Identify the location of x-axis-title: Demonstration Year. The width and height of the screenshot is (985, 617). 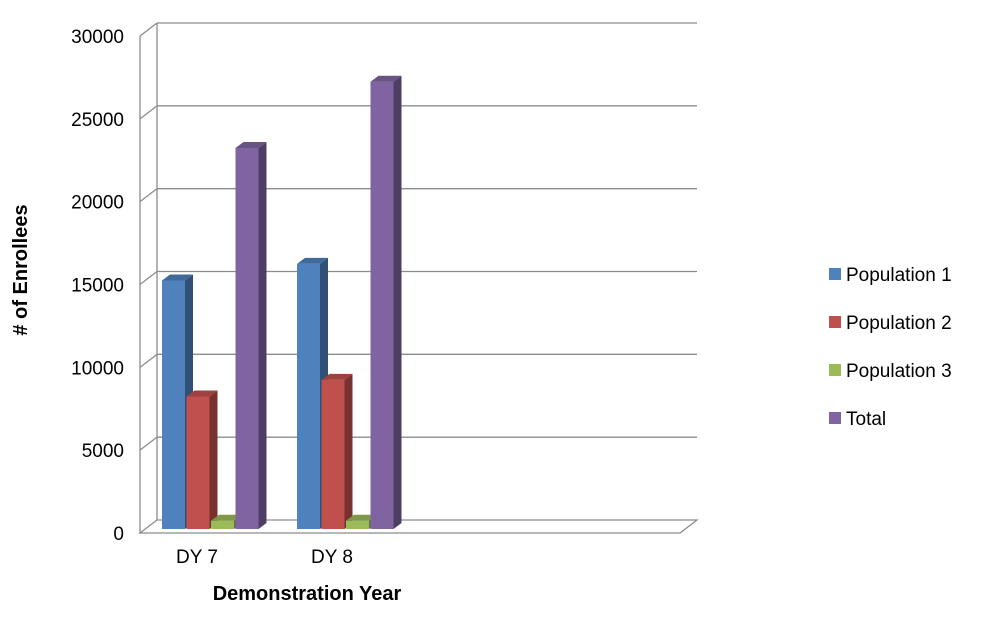
(307, 594).